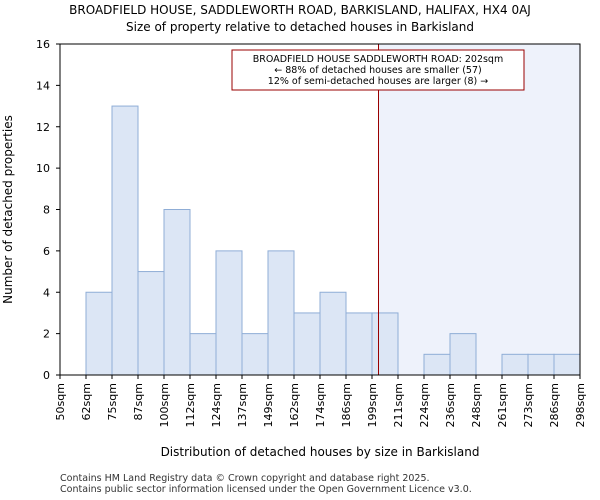 Image resolution: width=600 pixels, height=500 pixels. What do you see at coordinates (268, 405) in the screenshot?
I see `x-tick-label: 149sqm` at bounding box center [268, 405].